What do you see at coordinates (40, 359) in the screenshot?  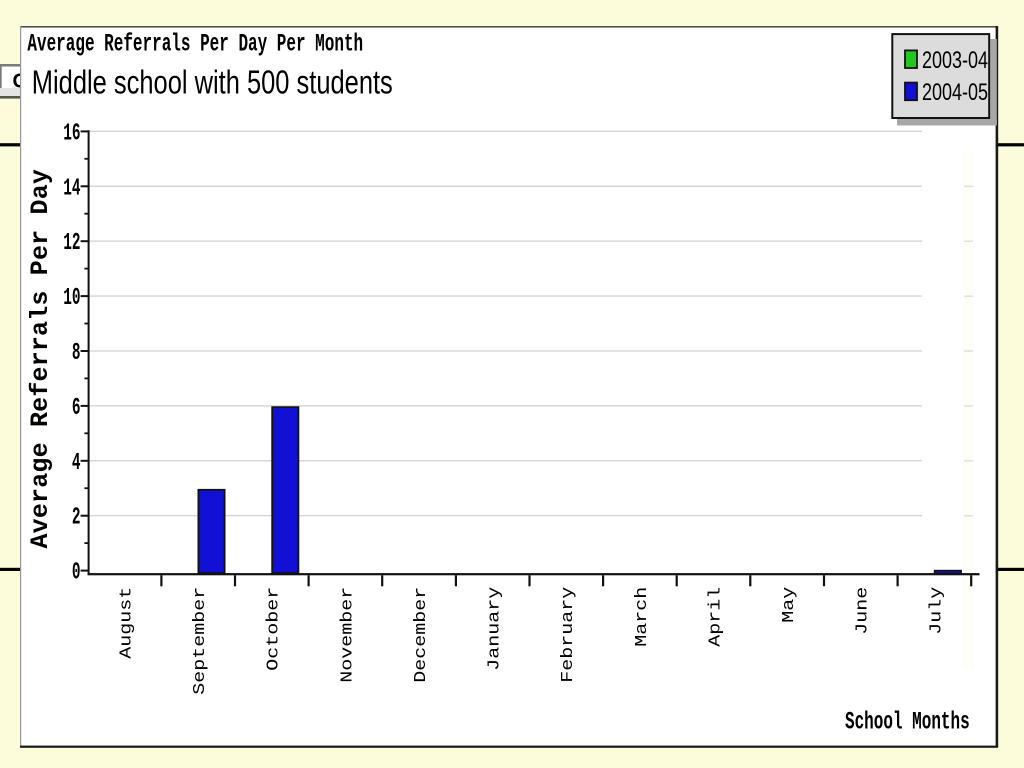 I see `svg-text: Average Referrals Per Day` at bounding box center [40, 359].